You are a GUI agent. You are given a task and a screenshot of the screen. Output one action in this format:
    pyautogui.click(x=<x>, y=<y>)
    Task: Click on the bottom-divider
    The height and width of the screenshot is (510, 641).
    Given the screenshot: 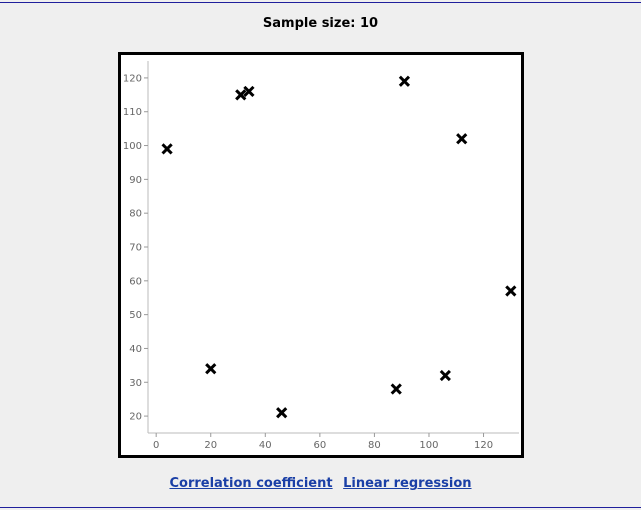 What is the action you would take?
    pyautogui.click(x=320, y=507)
    